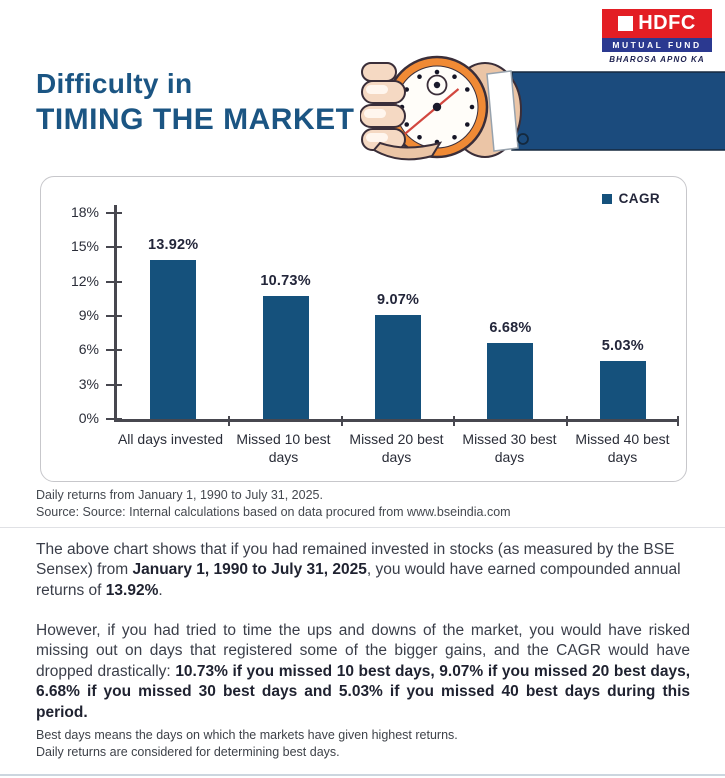 The height and width of the screenshot is (778, 725). What do you see at coordinates (639, 198) in the screenshot?
I see `legend-label-cagr: CAGR` at bounding box center [639, 198].